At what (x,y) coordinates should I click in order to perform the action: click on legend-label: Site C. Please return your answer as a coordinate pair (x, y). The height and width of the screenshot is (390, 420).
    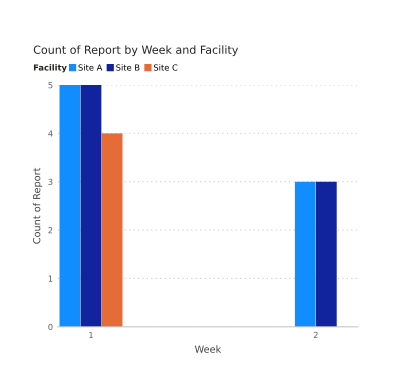
    Looking at the image, I should click on (166, 67).